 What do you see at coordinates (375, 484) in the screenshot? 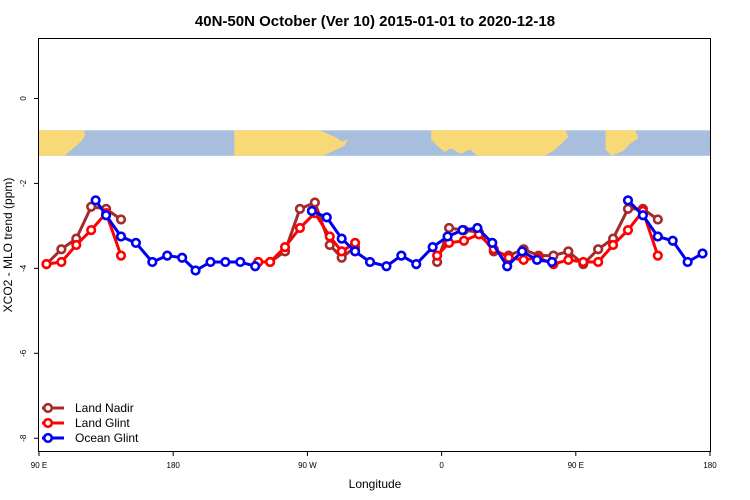
I see `x-axis-label: Longitude` at bounding box center [375, 484].